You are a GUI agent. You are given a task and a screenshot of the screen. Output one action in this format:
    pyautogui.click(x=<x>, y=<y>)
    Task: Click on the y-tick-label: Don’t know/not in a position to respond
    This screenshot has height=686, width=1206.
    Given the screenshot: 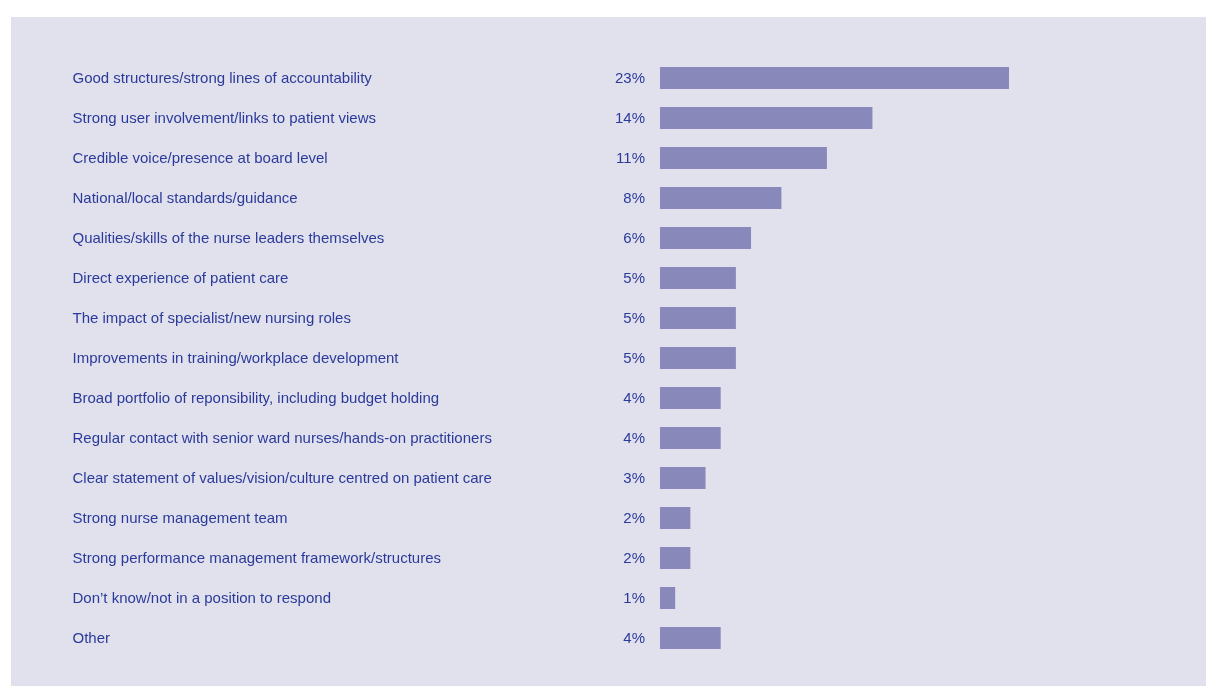 What is the action you would take?
    pyautogui.click(x=201, y=597)
    